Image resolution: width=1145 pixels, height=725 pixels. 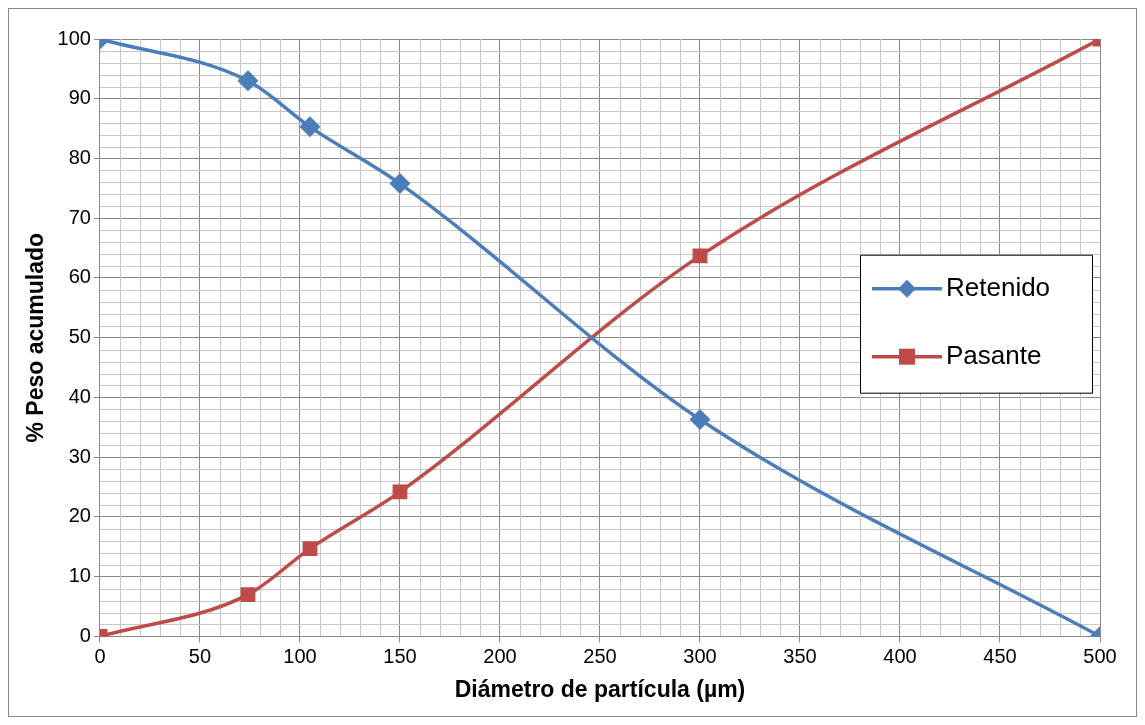 I want to click on x-tick-label: 250, so click(x=600, y=655).